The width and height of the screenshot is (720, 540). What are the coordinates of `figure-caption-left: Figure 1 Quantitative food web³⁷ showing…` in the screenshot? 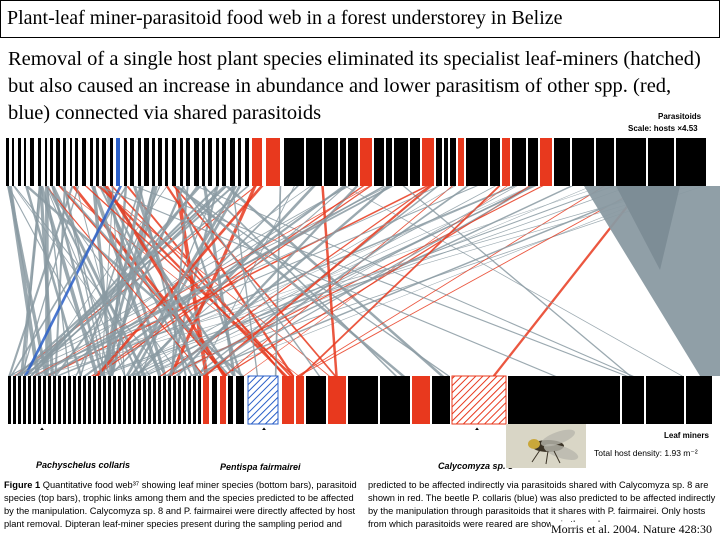 It's located at (180, 504).